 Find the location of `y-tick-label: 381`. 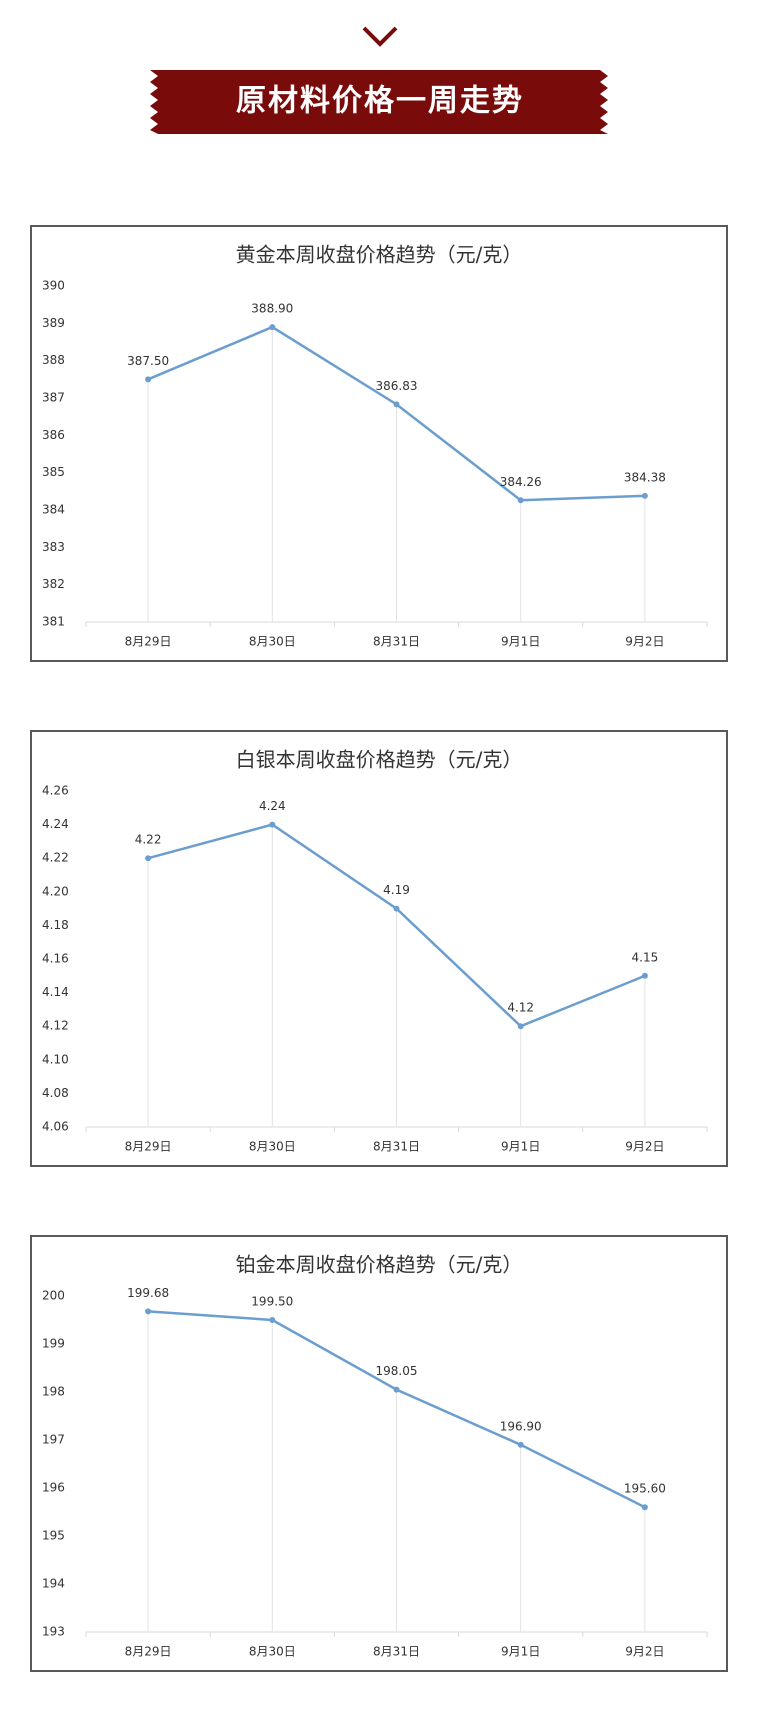

y-tick-label: 381 is located at coordinates (53, 622).